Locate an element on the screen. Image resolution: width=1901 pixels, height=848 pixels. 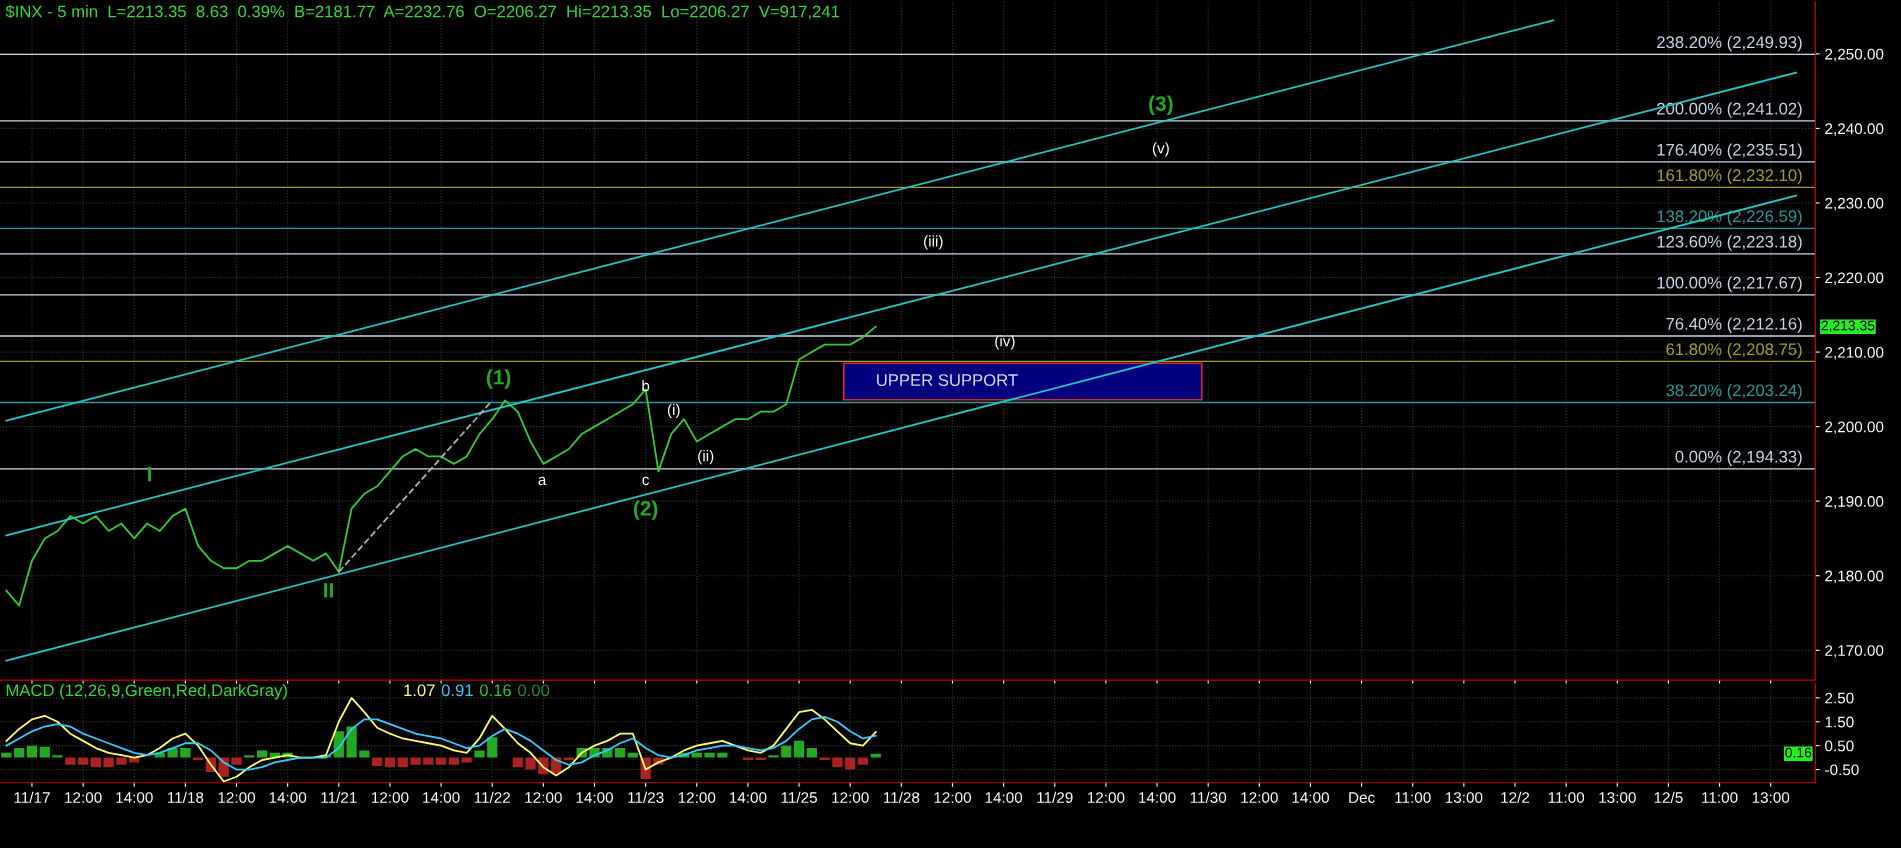
y-tick-label: 1.50 is located at coordinates (1839, 722).